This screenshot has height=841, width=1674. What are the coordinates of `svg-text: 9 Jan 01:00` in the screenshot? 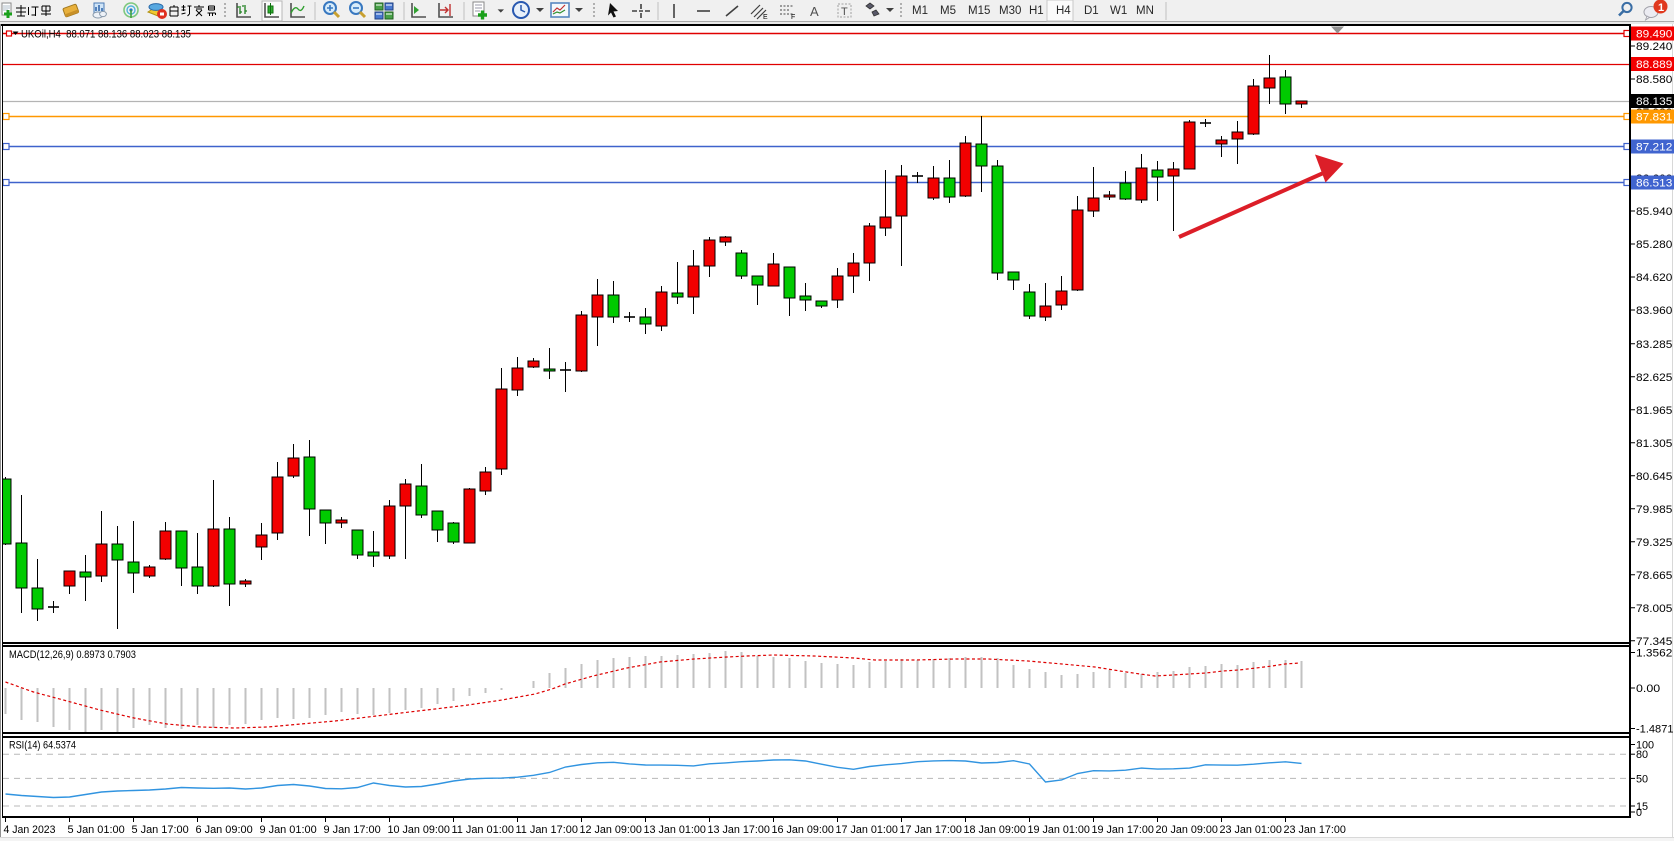 It's located at (288, 830).